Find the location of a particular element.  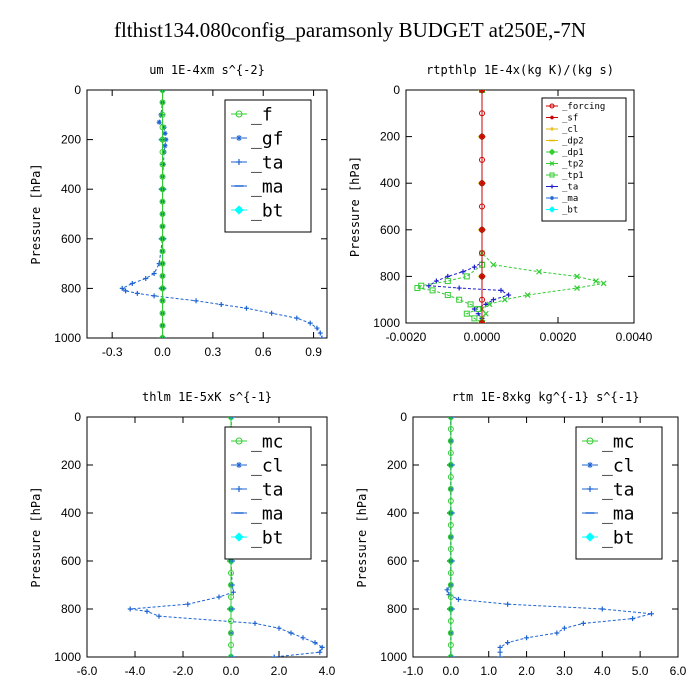

legend-label: _tp2 is located at coordinates (573, 165).